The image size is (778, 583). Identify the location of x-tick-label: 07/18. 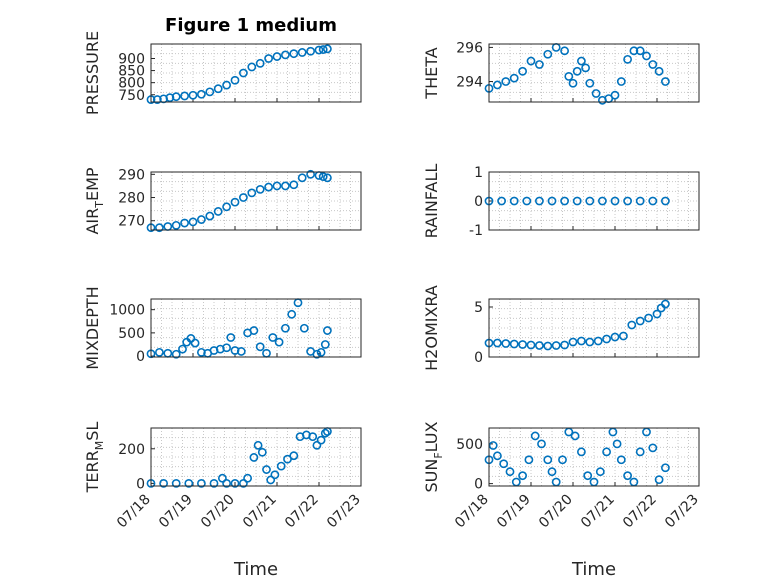
(134, 512).